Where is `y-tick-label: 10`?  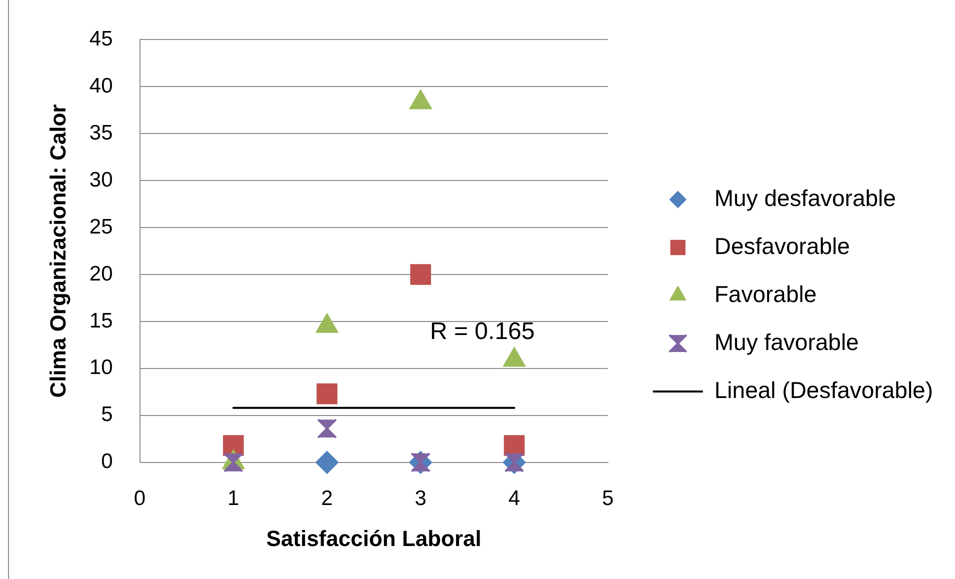
y-tick-label: 10 is located at coordinates (101, 368).